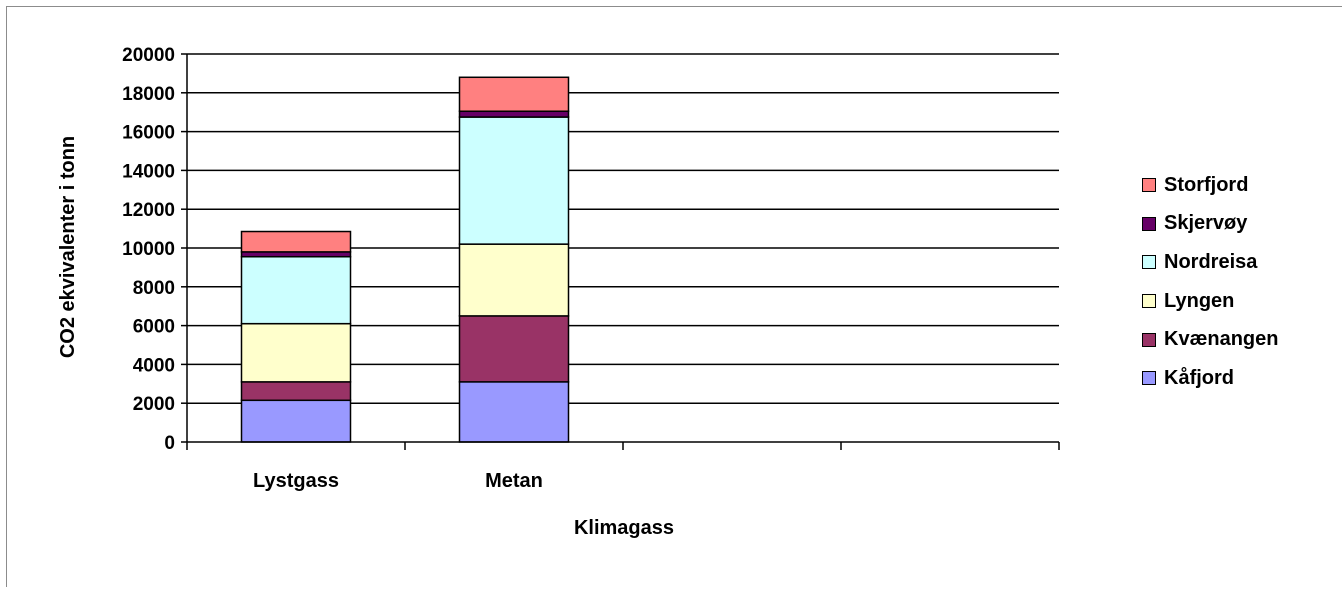 The width and height of the screenshot is (1344, 589). What do you see at coordinates (1206, 223) in the screenshot?
I see `legend-label: Skjervøy` at bounding box center [1206, 223].